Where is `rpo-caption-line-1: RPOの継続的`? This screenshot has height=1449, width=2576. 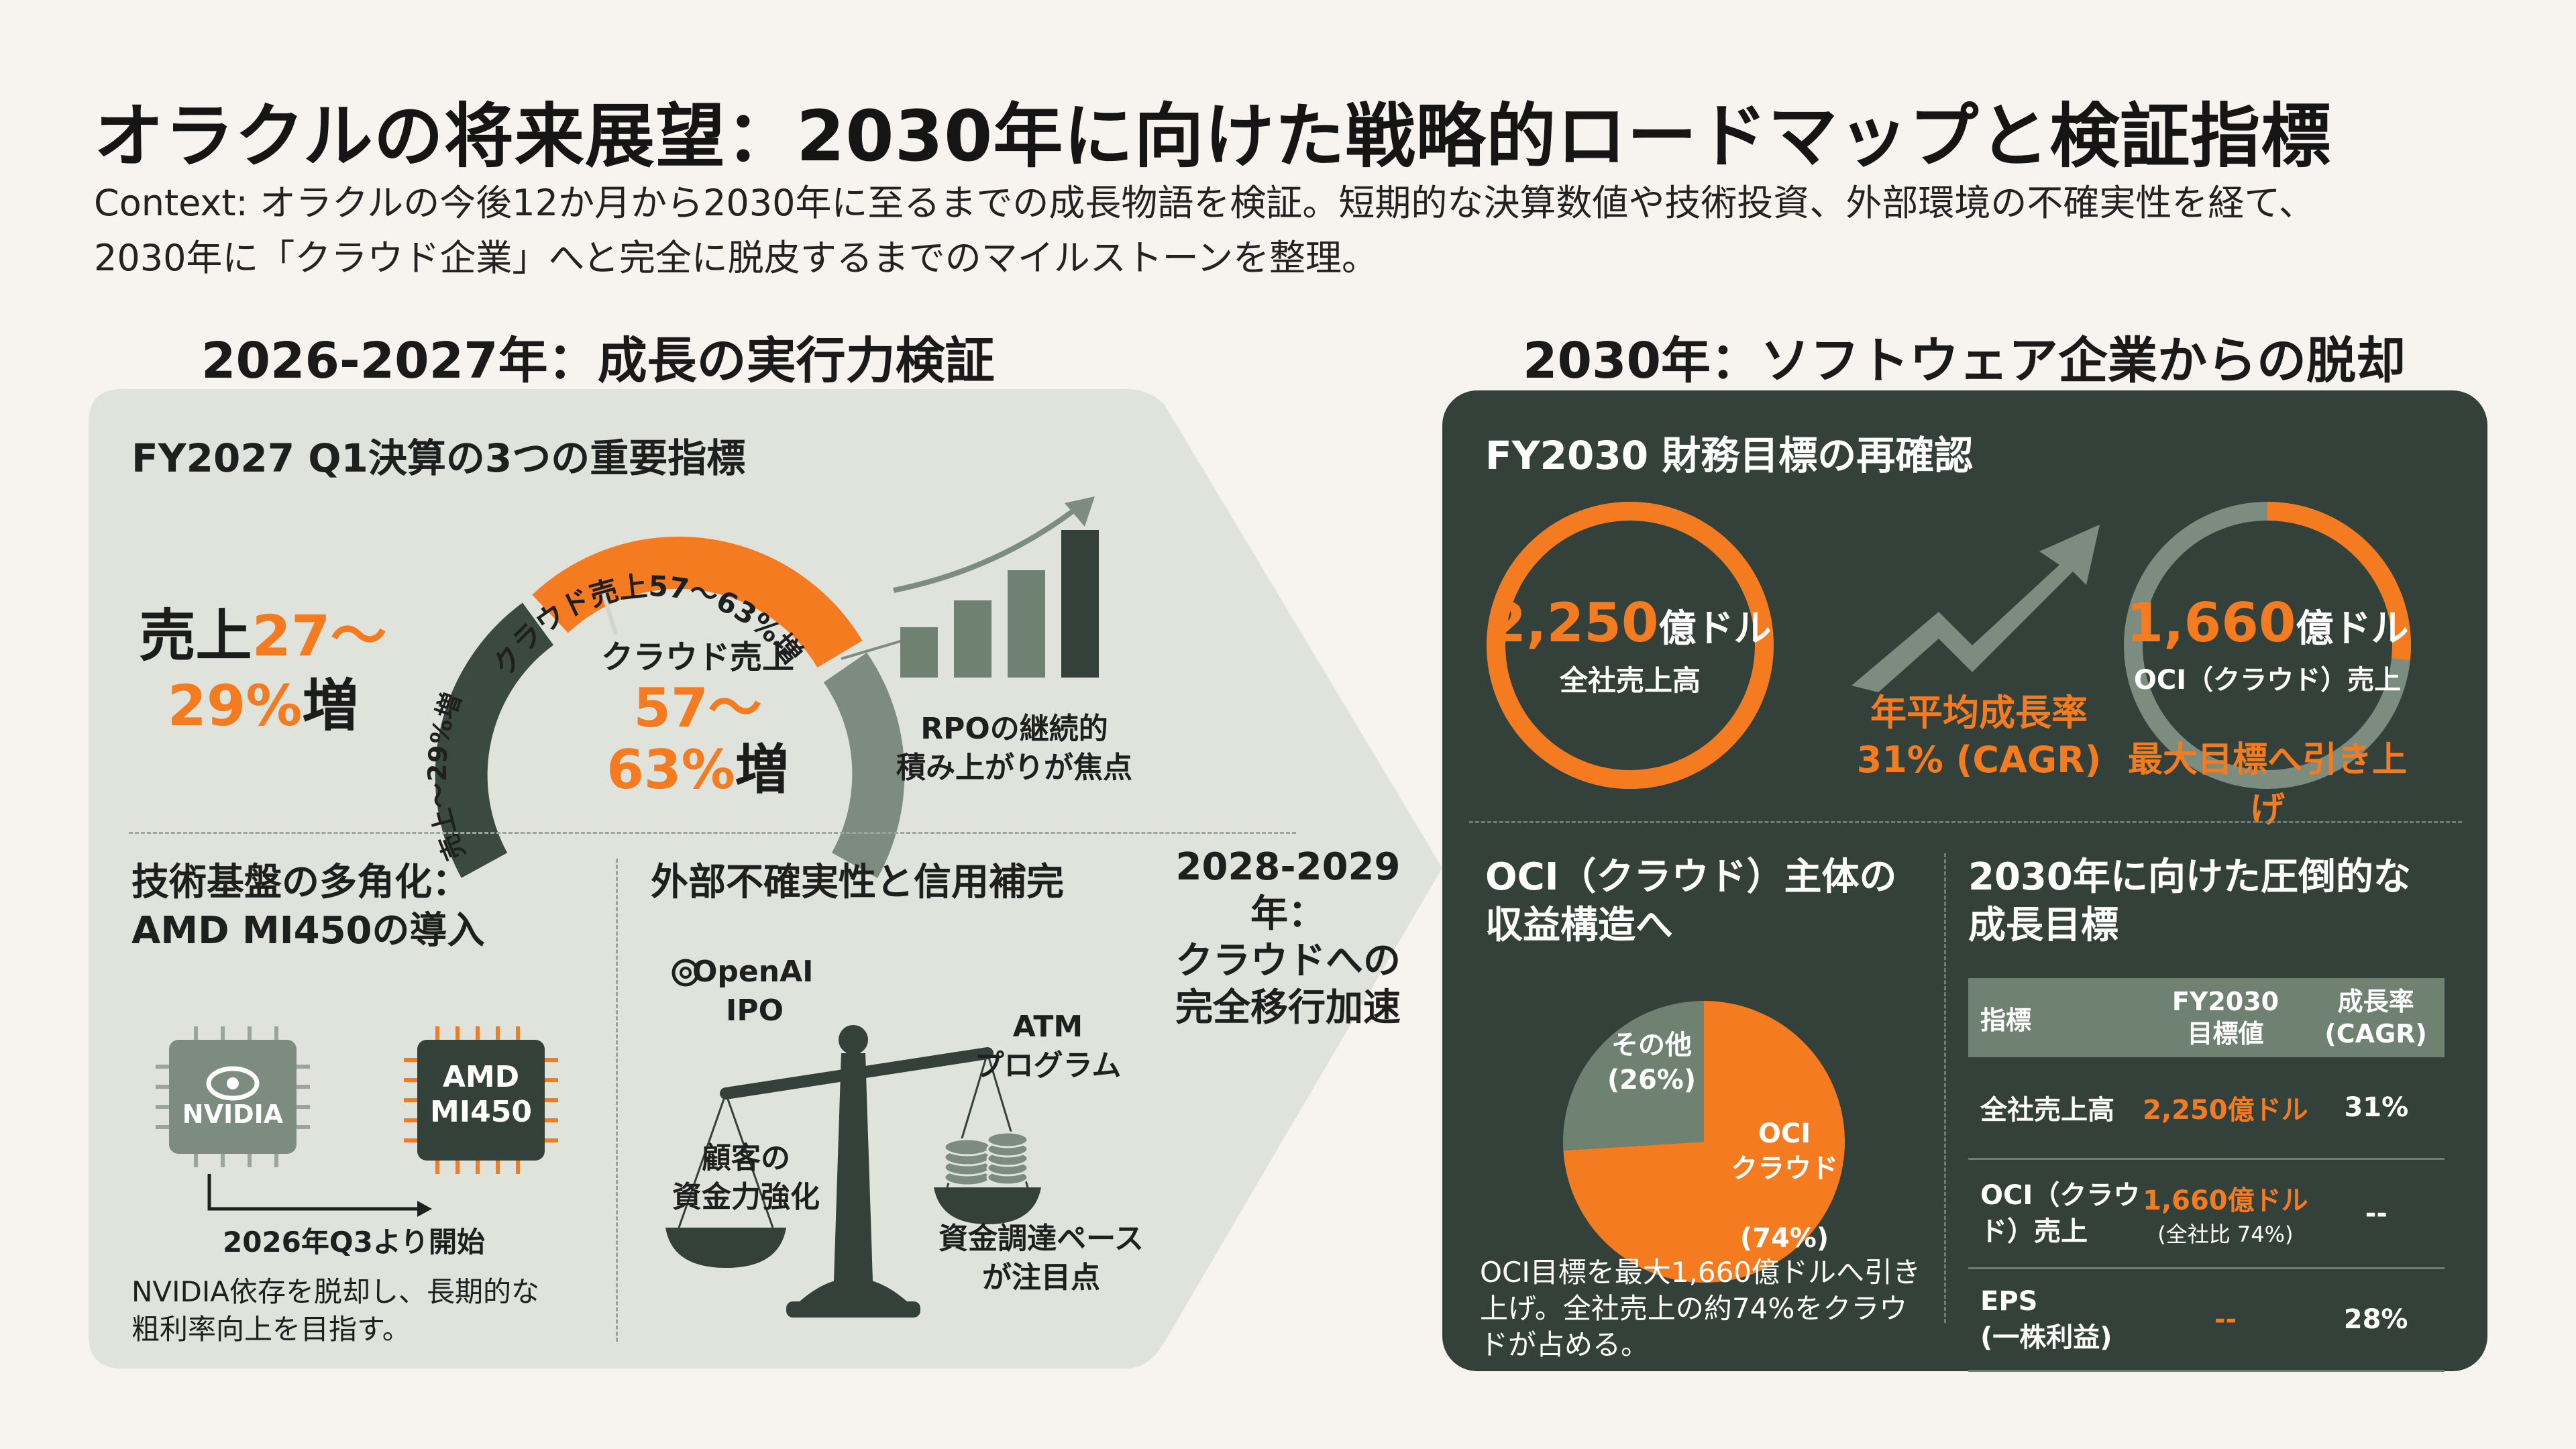
rpo-caption-line-1: RPOの継続的 is located at coordinates (1014, 729).